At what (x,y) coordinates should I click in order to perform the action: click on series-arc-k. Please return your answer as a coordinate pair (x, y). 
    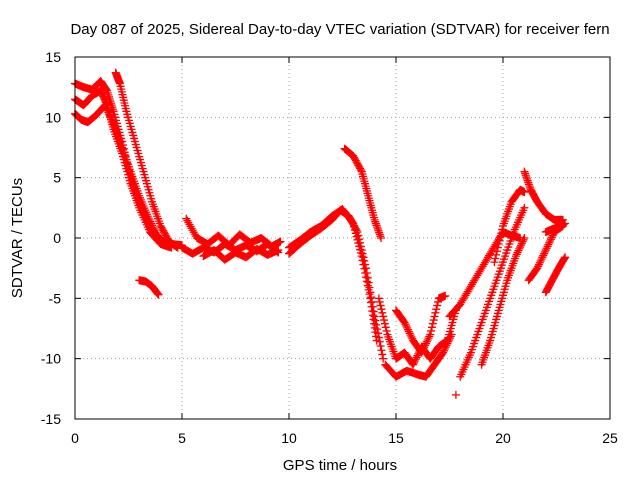
    Looking at the image, I should click on (363, 193).